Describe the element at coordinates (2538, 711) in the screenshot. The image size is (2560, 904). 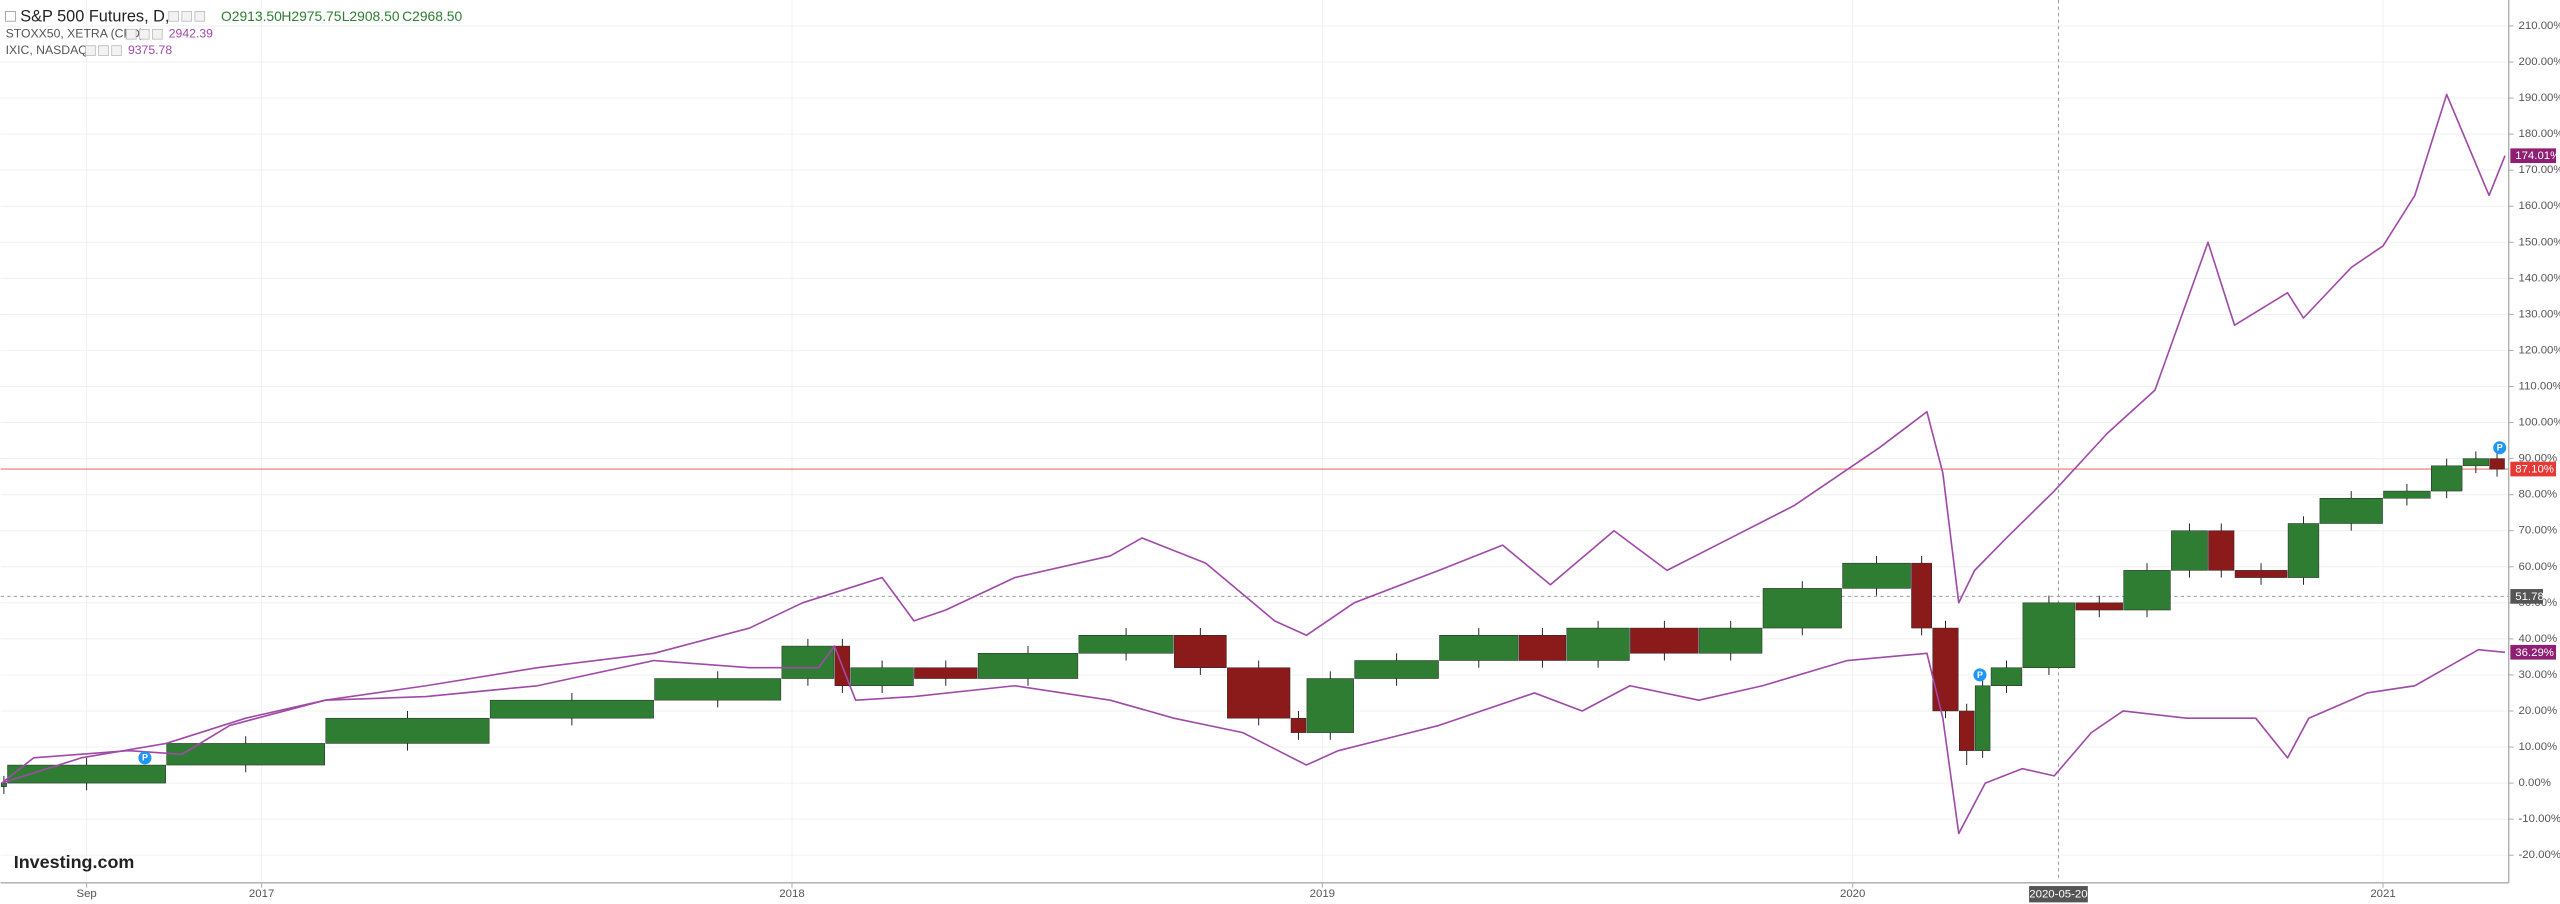
I see `y-tick-label: 20.00%` at that location.